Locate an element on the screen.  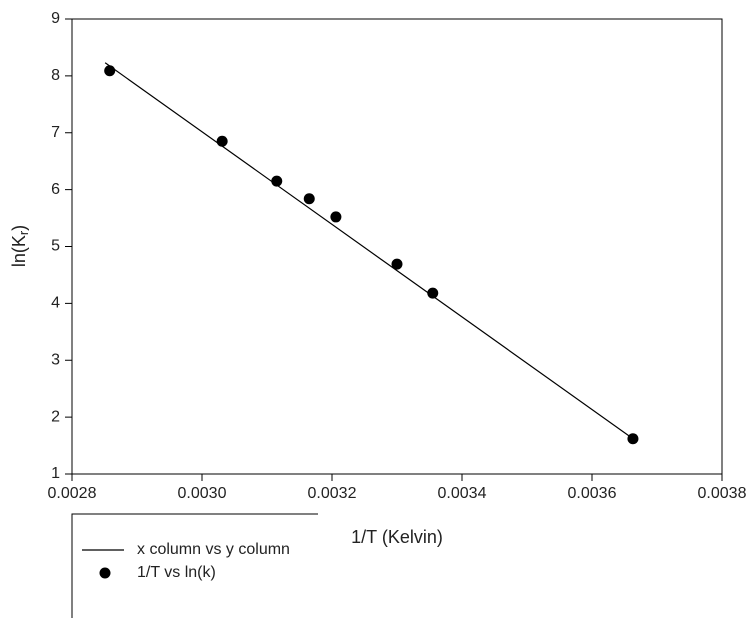
y-tick-label: 7 is located at coordinates (55, 132).